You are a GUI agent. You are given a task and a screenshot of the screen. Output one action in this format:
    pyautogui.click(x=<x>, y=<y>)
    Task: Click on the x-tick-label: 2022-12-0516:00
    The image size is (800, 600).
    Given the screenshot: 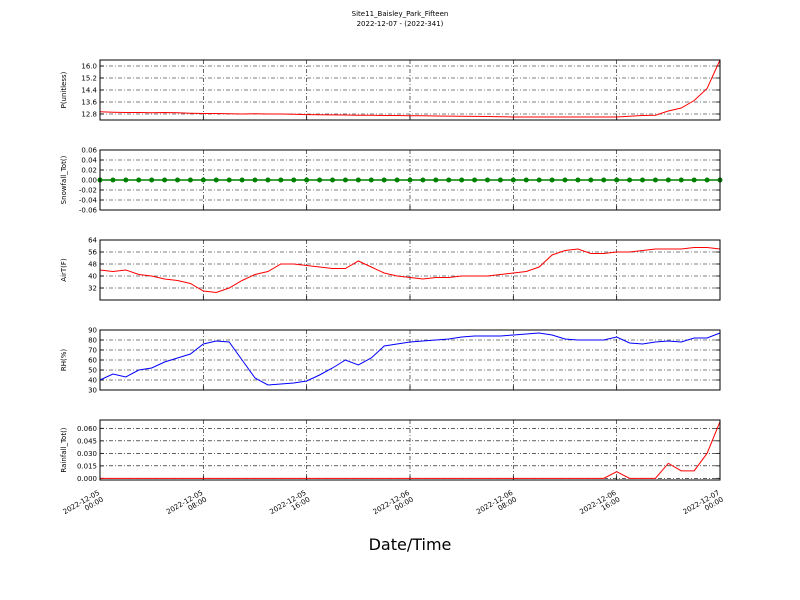 What is the action you would take?
    pyautogui.click(x=289, y=506)
    